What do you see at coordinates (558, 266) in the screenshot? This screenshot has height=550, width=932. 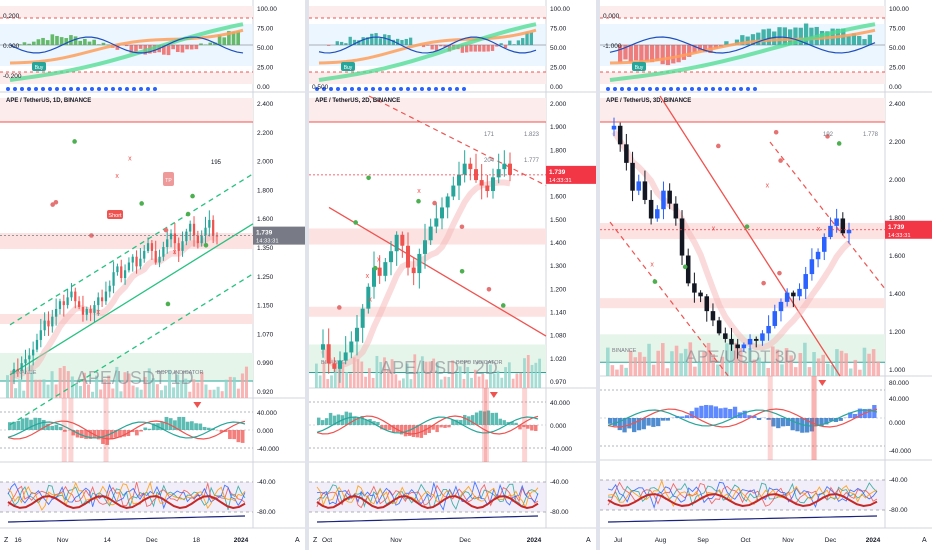 I see `price-tick: 1.300` at bounding box center [558, 266].